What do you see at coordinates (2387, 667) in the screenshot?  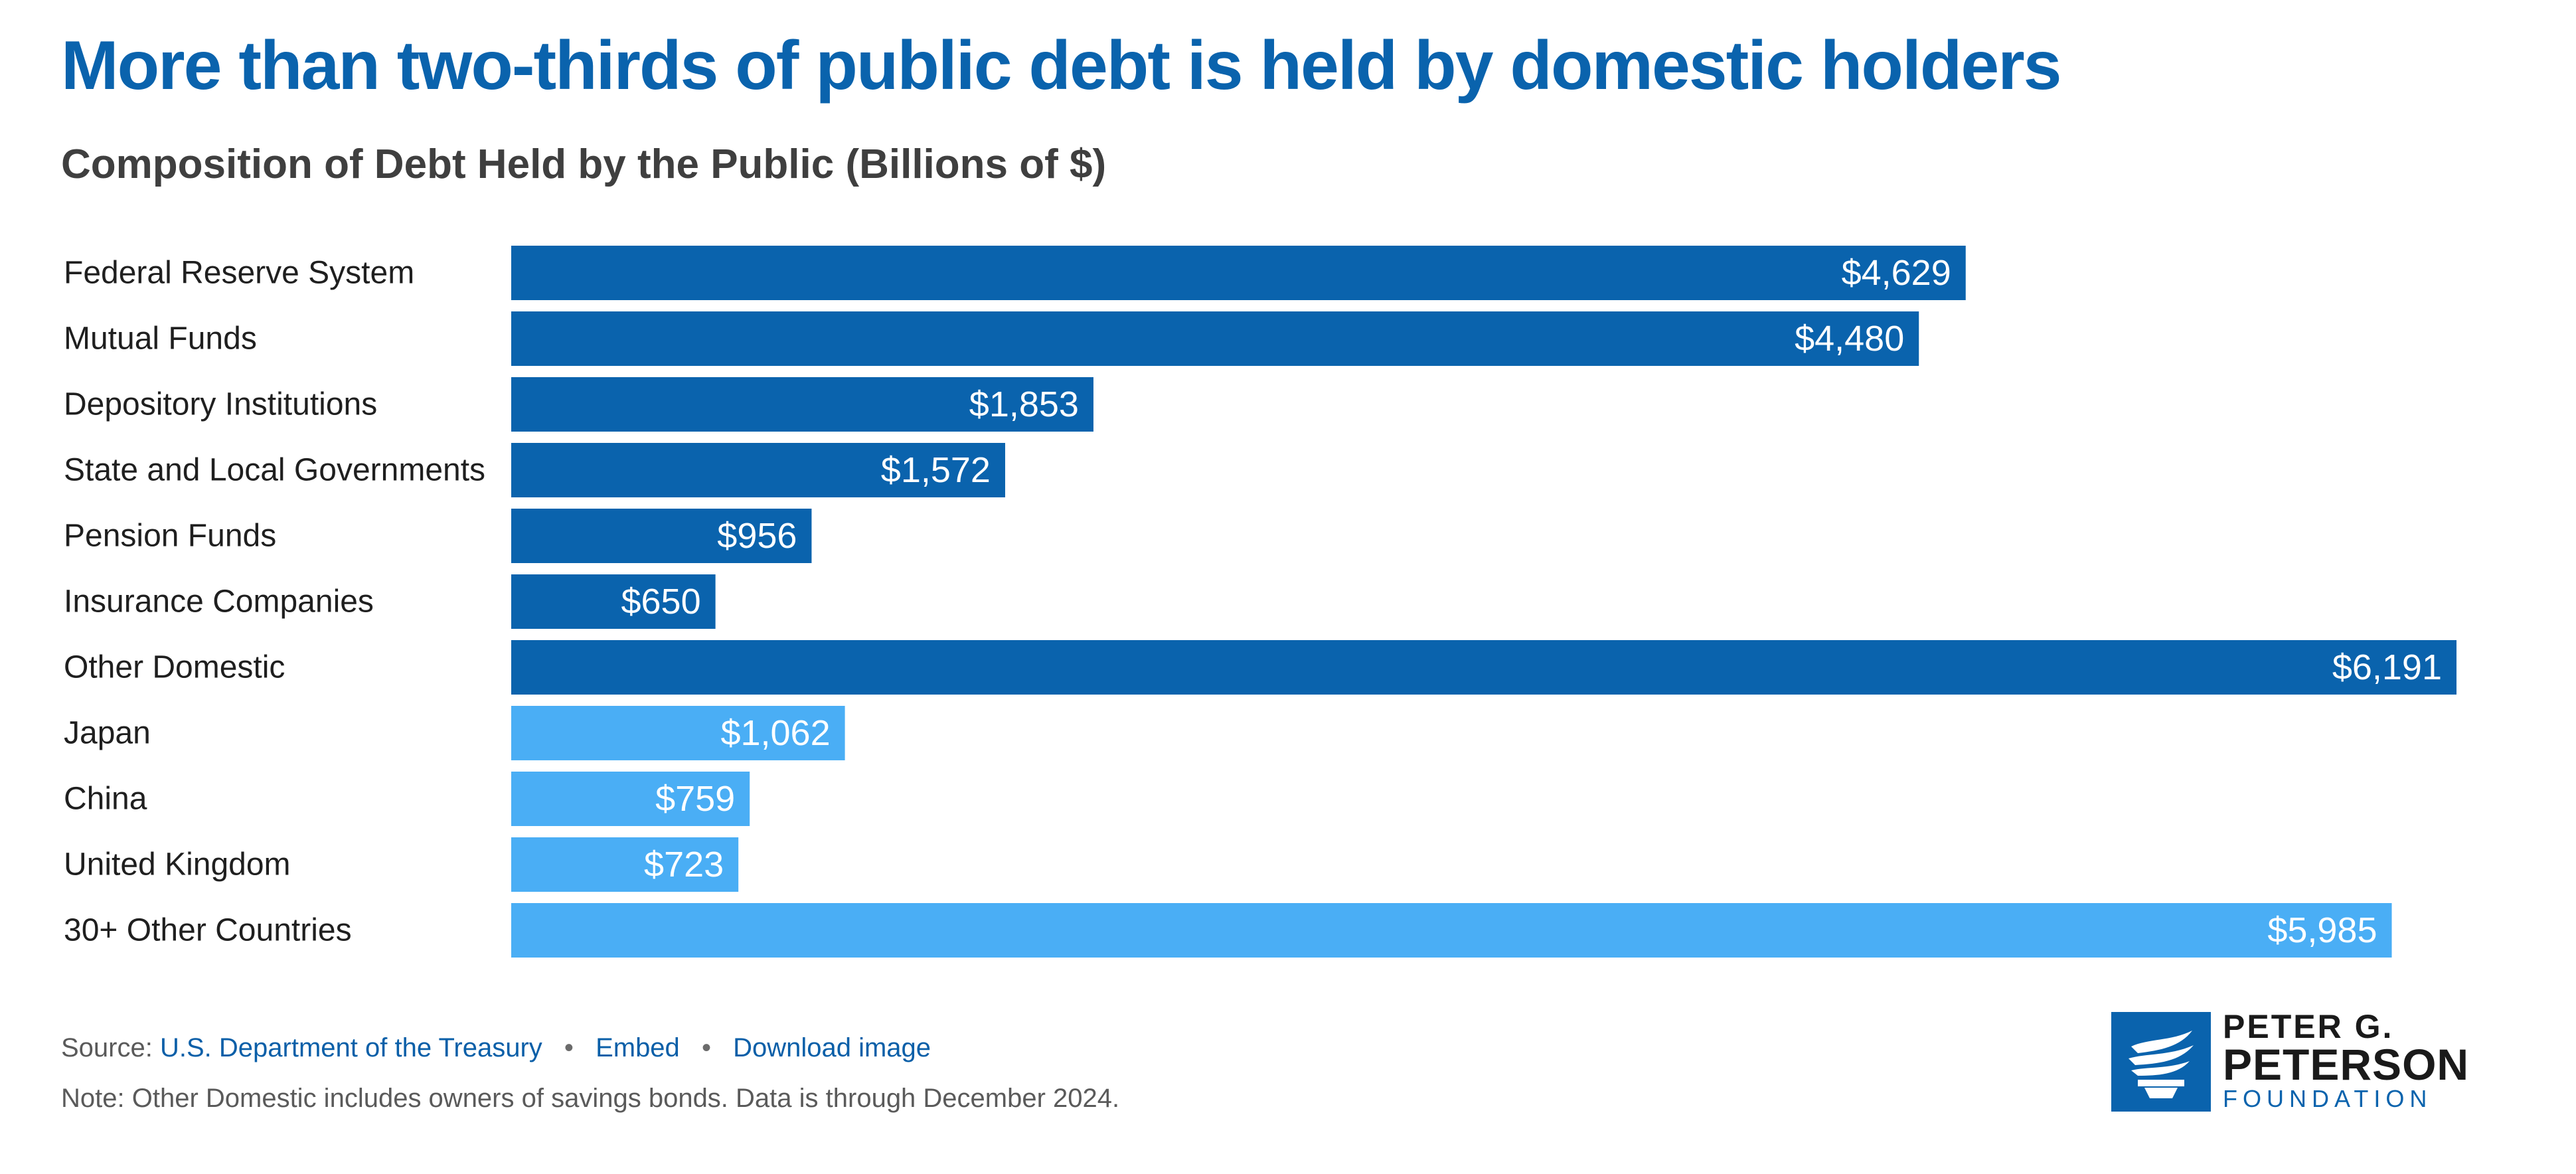 I see `bar-value-label: $6,191` at bounding box center [2387, 667].